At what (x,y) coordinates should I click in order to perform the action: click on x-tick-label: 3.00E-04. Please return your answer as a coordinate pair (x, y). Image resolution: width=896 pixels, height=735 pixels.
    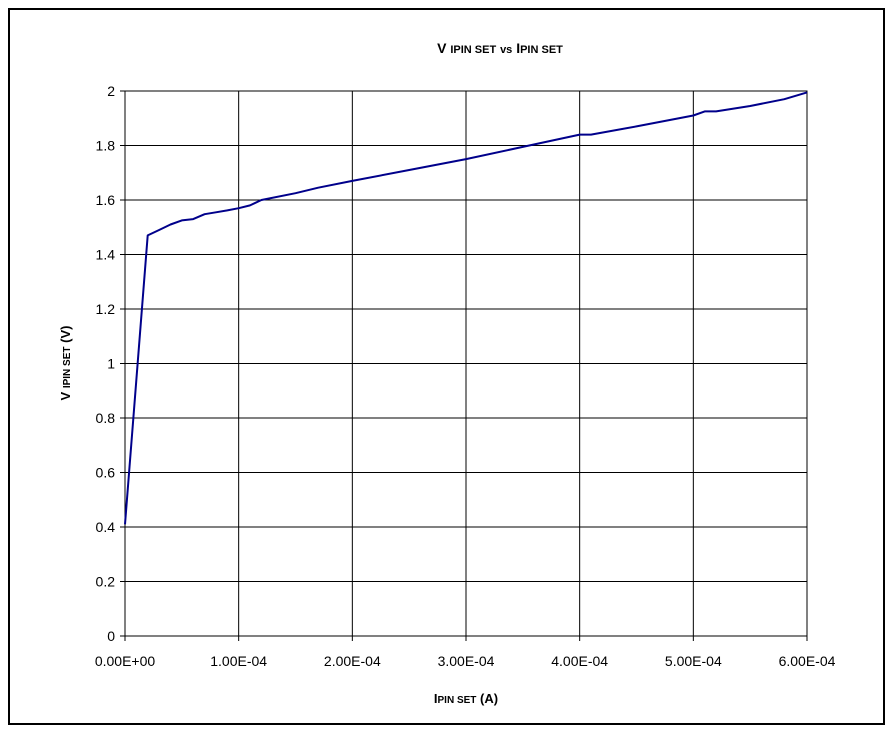
    Looking at the image, I should click on (466, 661).